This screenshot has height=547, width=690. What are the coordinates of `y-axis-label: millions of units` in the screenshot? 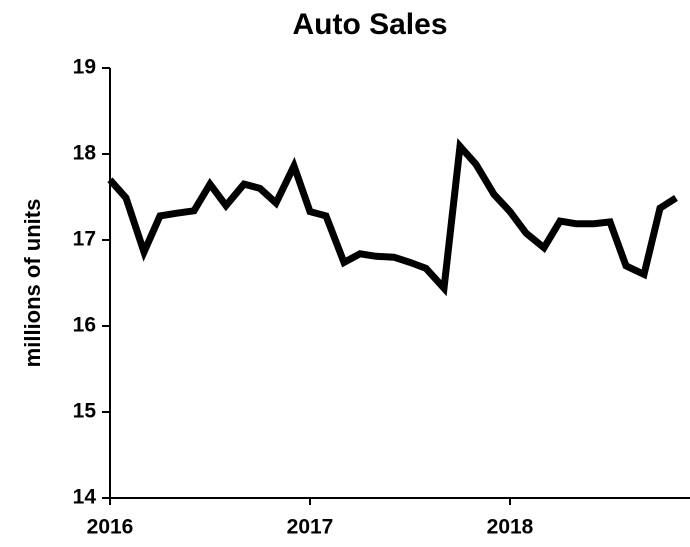 It's located at (32, 283).